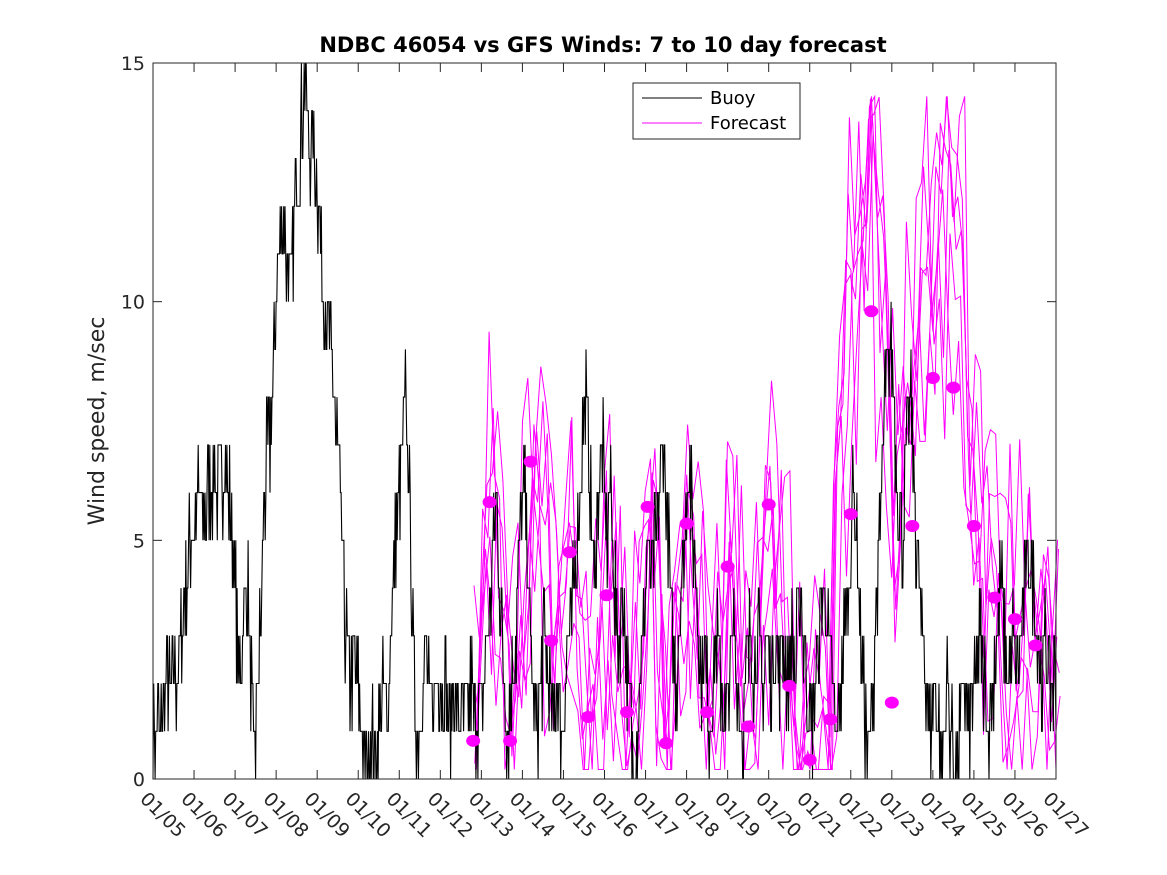  Describe the element at coordinates (733, 98) in the screenshot. I see `legend-label-buoy: Buoy` at that location.